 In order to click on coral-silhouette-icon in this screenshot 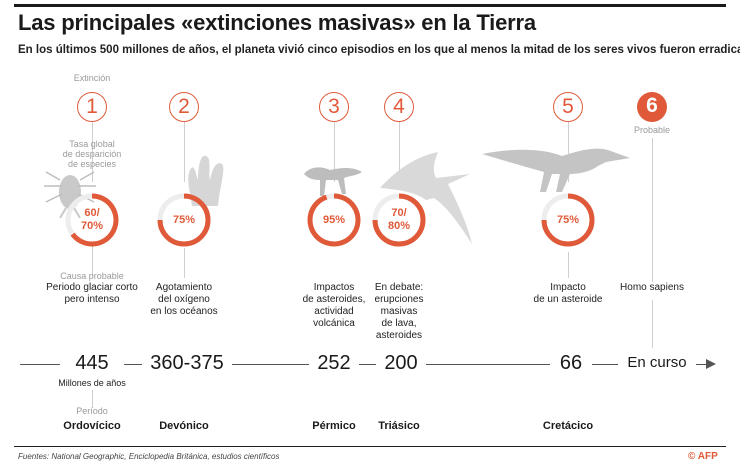, I will do `click(206, 180)`.